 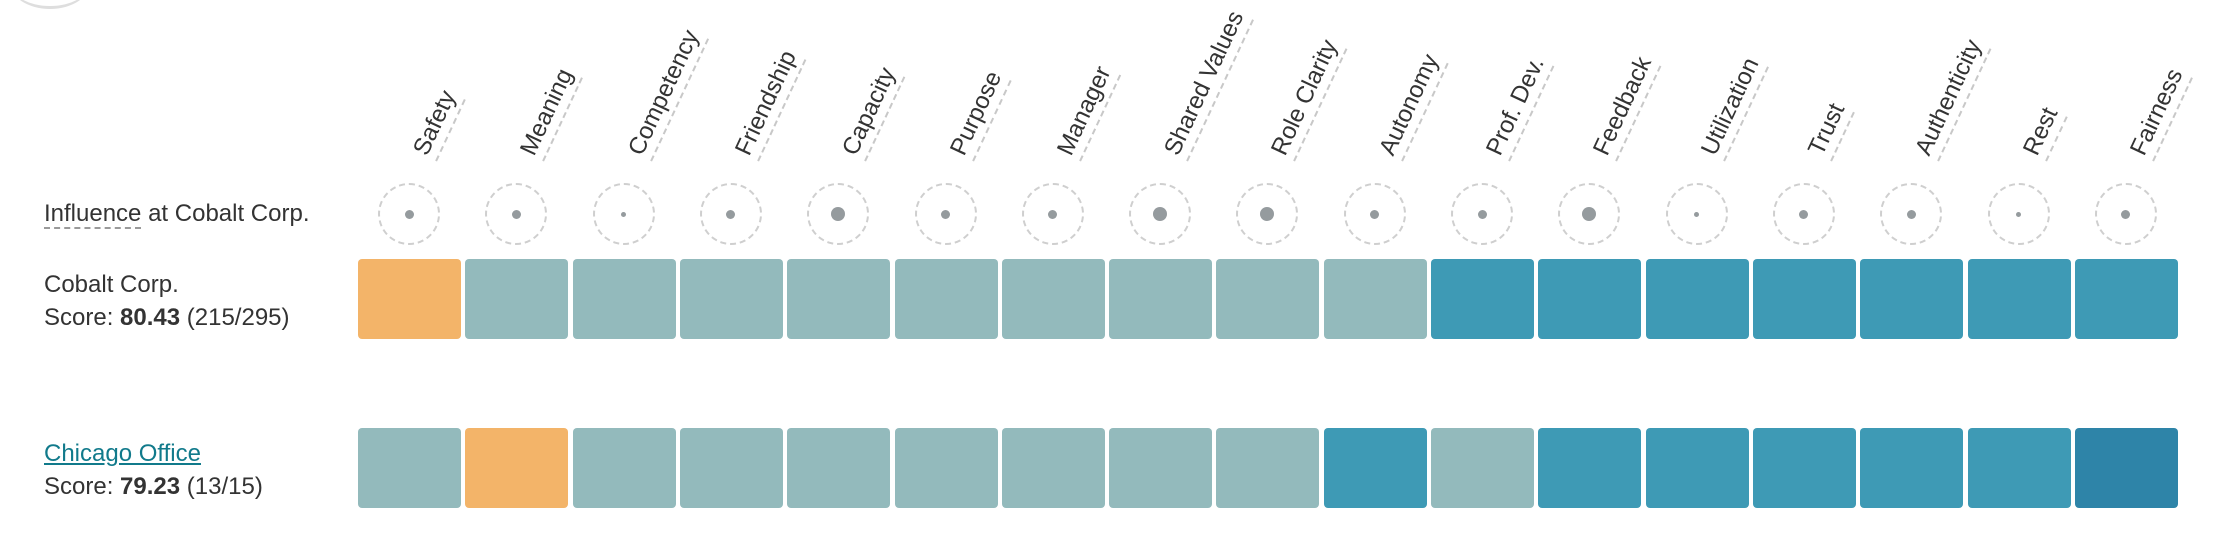 I want to click on header-shared-values: Shared Values, so click(x=1206, y=84).